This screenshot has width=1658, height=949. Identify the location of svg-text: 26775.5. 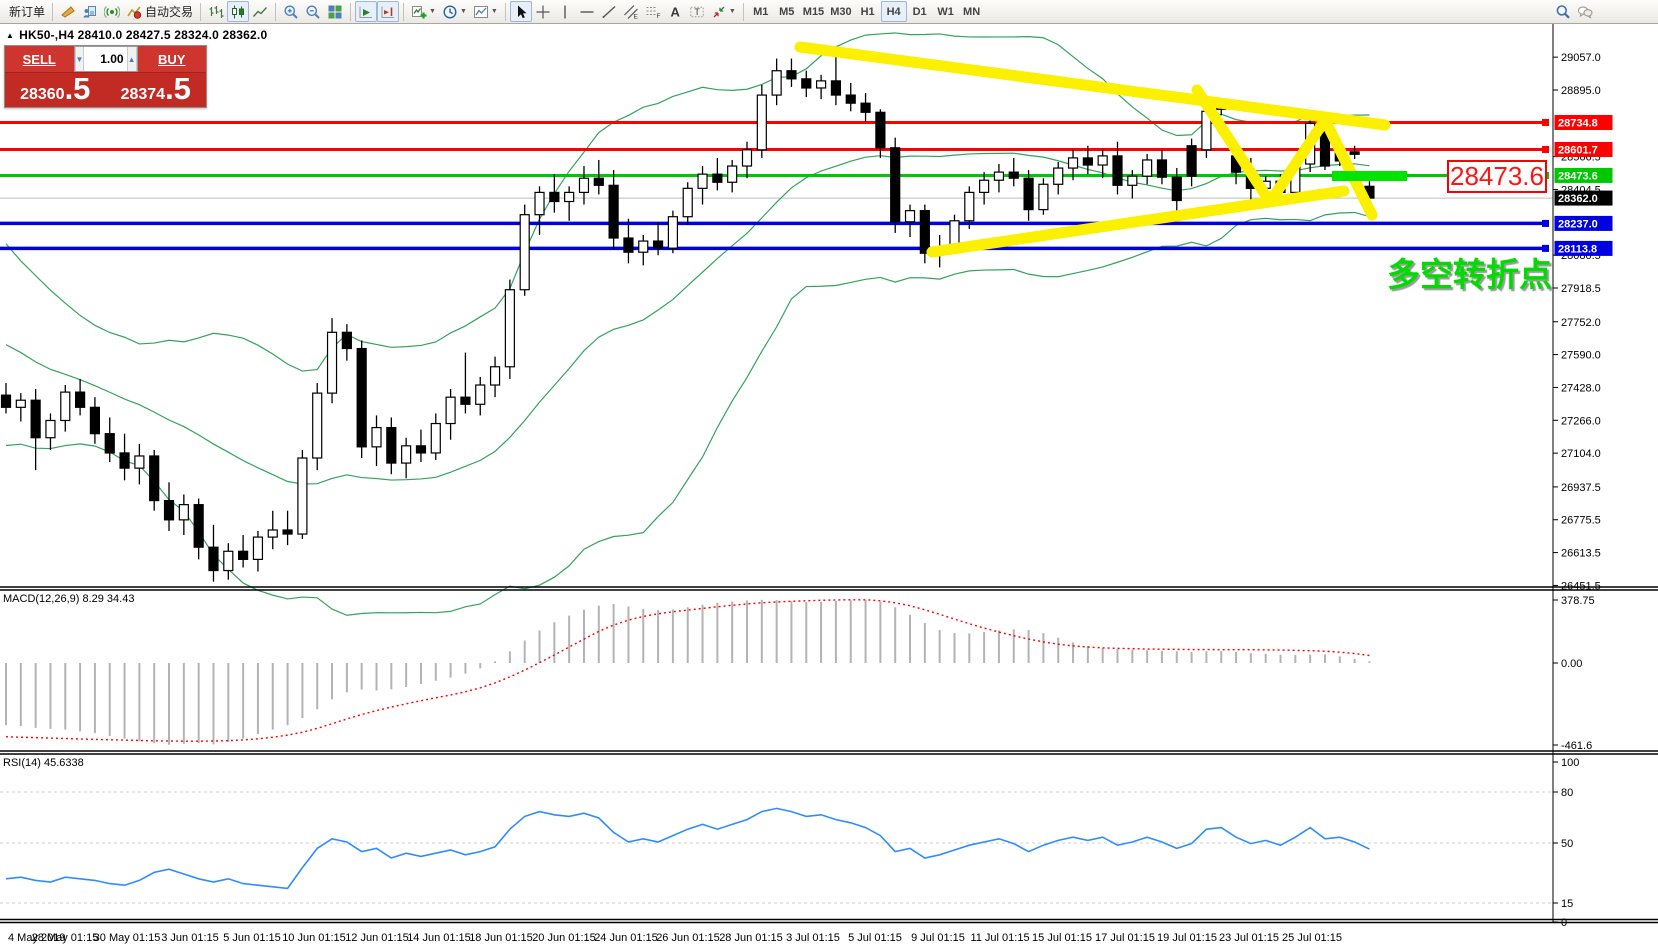
(1581, 521).